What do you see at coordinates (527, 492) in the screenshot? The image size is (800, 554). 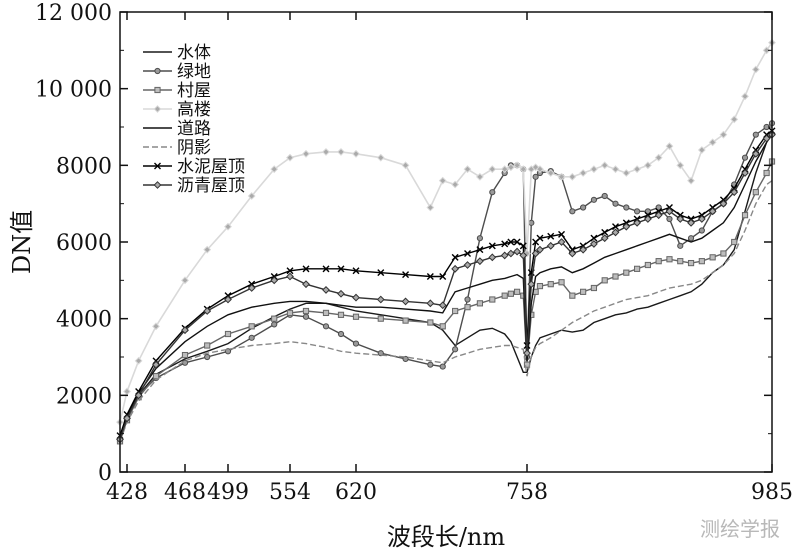 I see `x-tick-label-5: 758` at bounding box center [527, 492].